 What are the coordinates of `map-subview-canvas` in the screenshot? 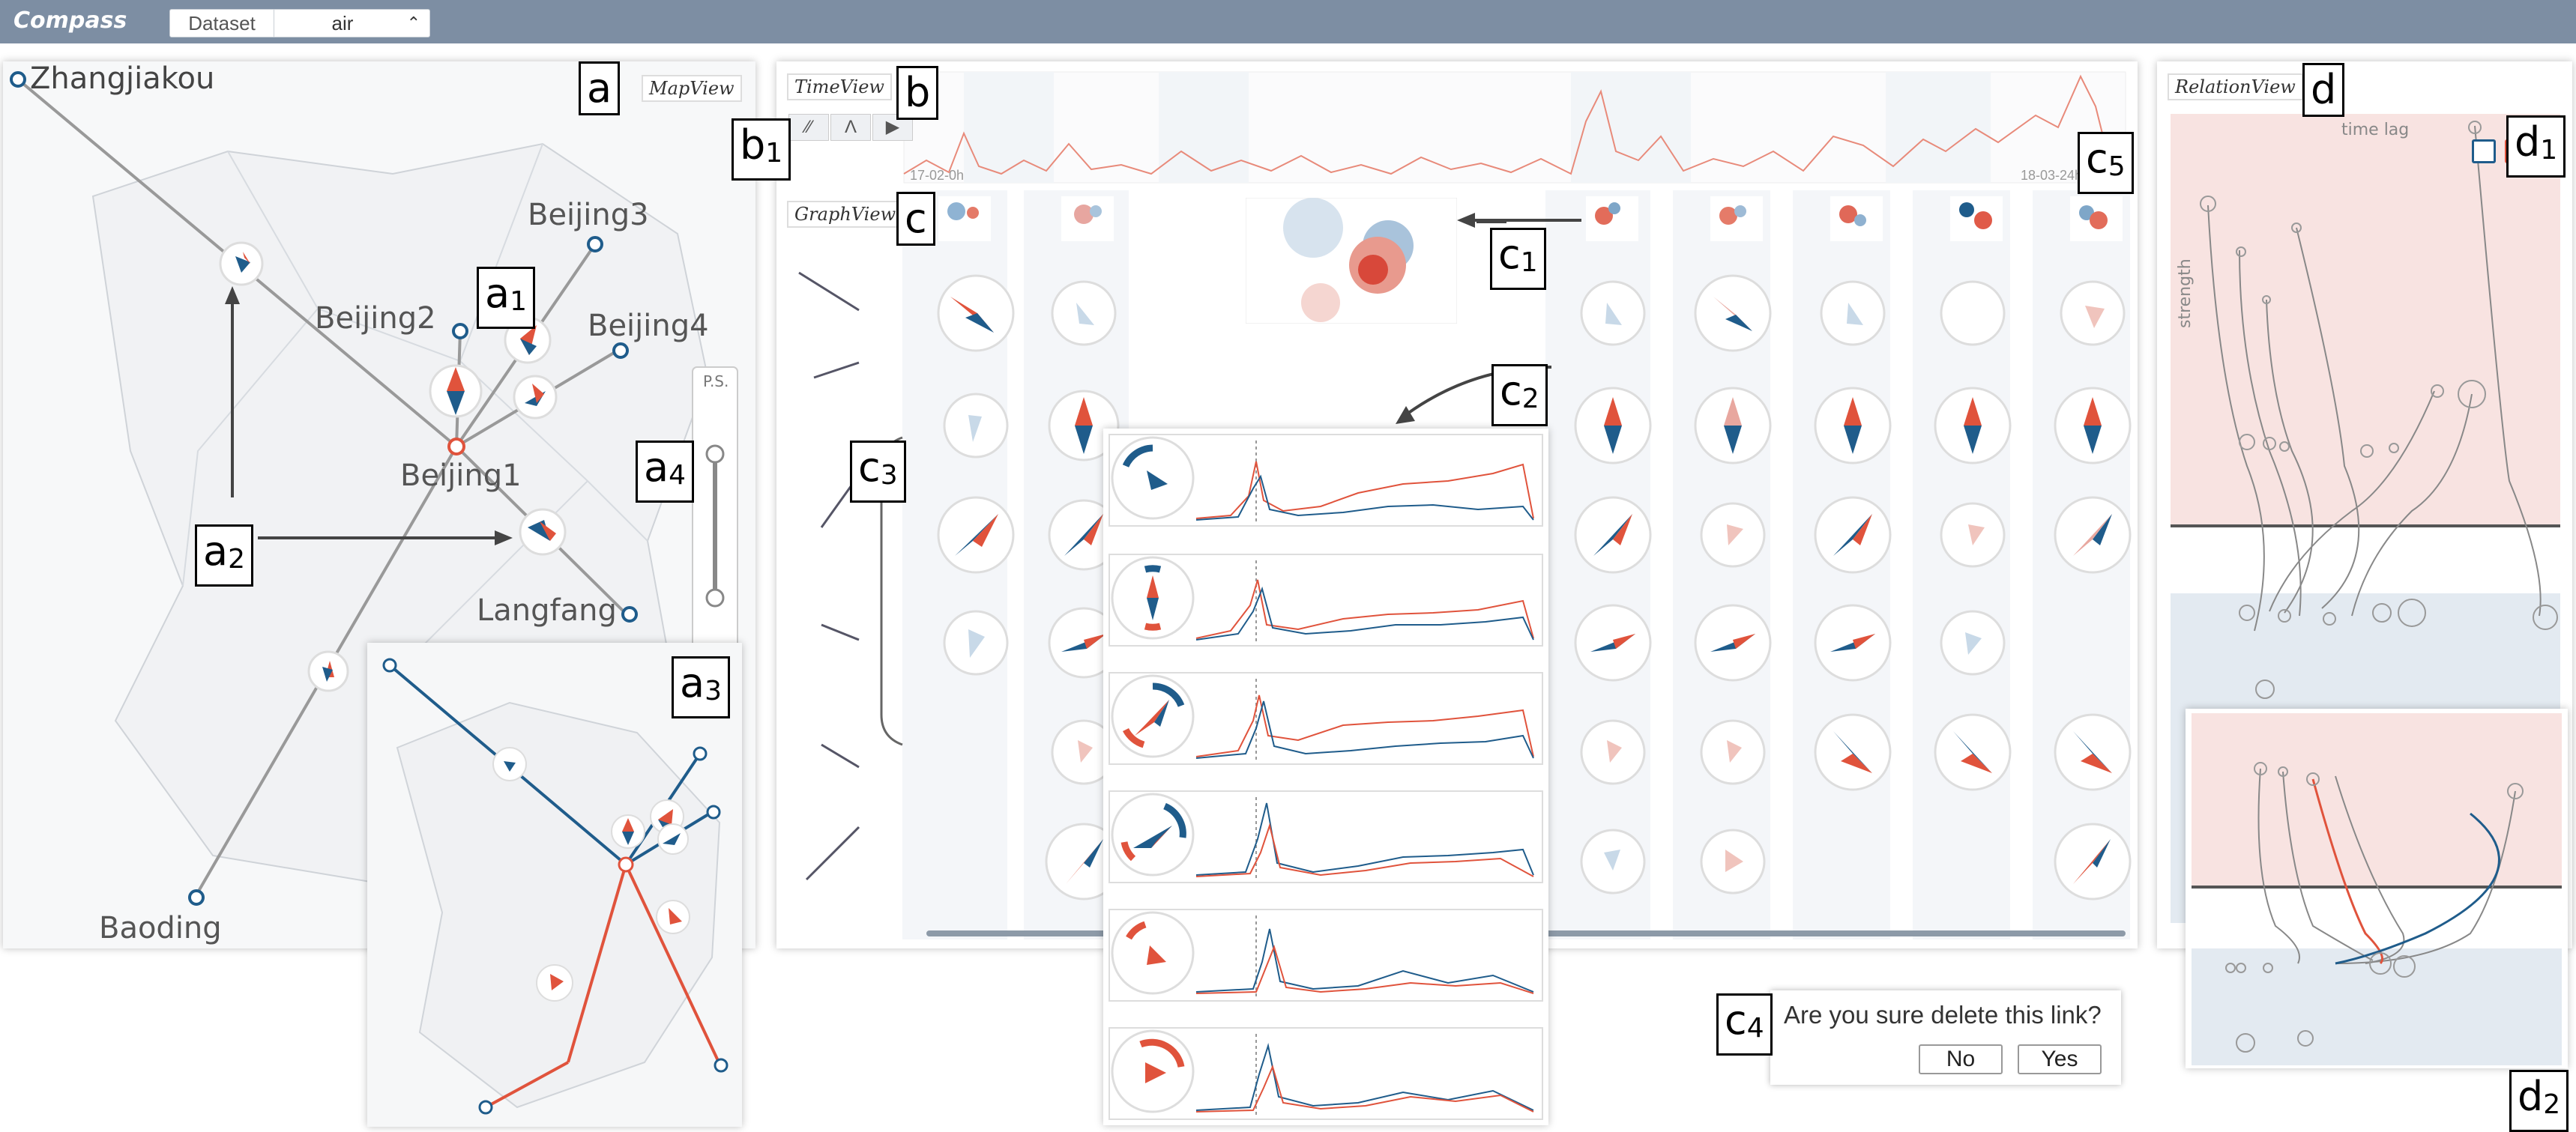 It's located at (554, 885).